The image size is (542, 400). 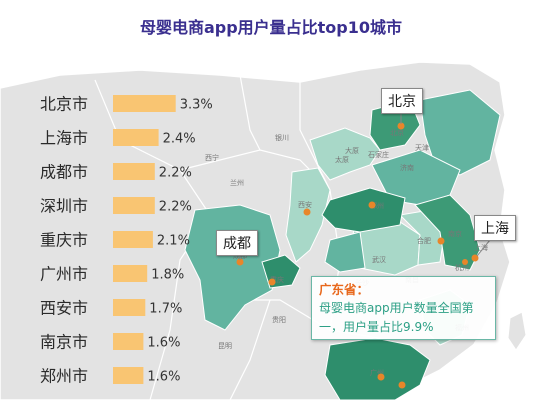 I want to click on place-name: 重庆, so click(x=277, y=279).